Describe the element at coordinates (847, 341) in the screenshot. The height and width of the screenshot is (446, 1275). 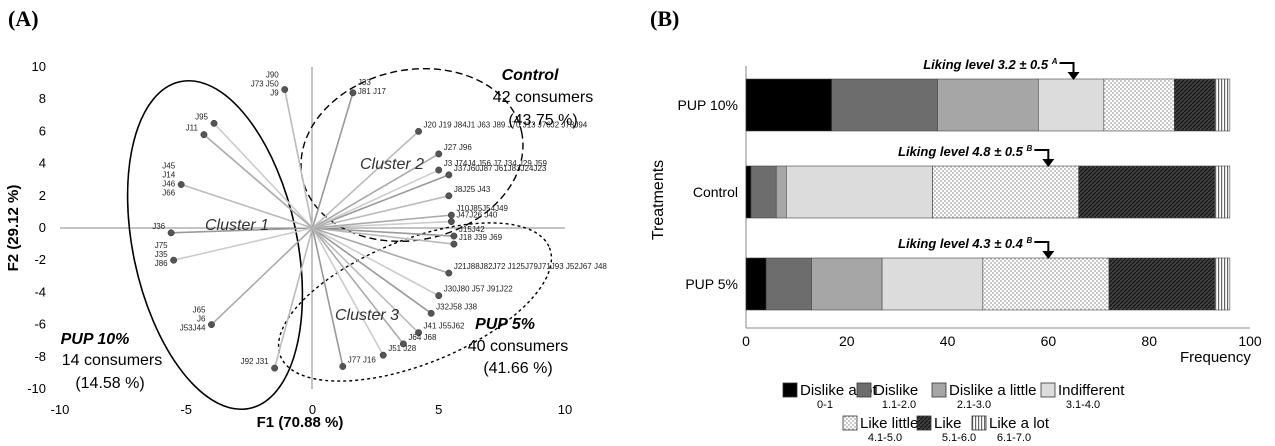
I see `bar-x-tick-label: 20` at that location.